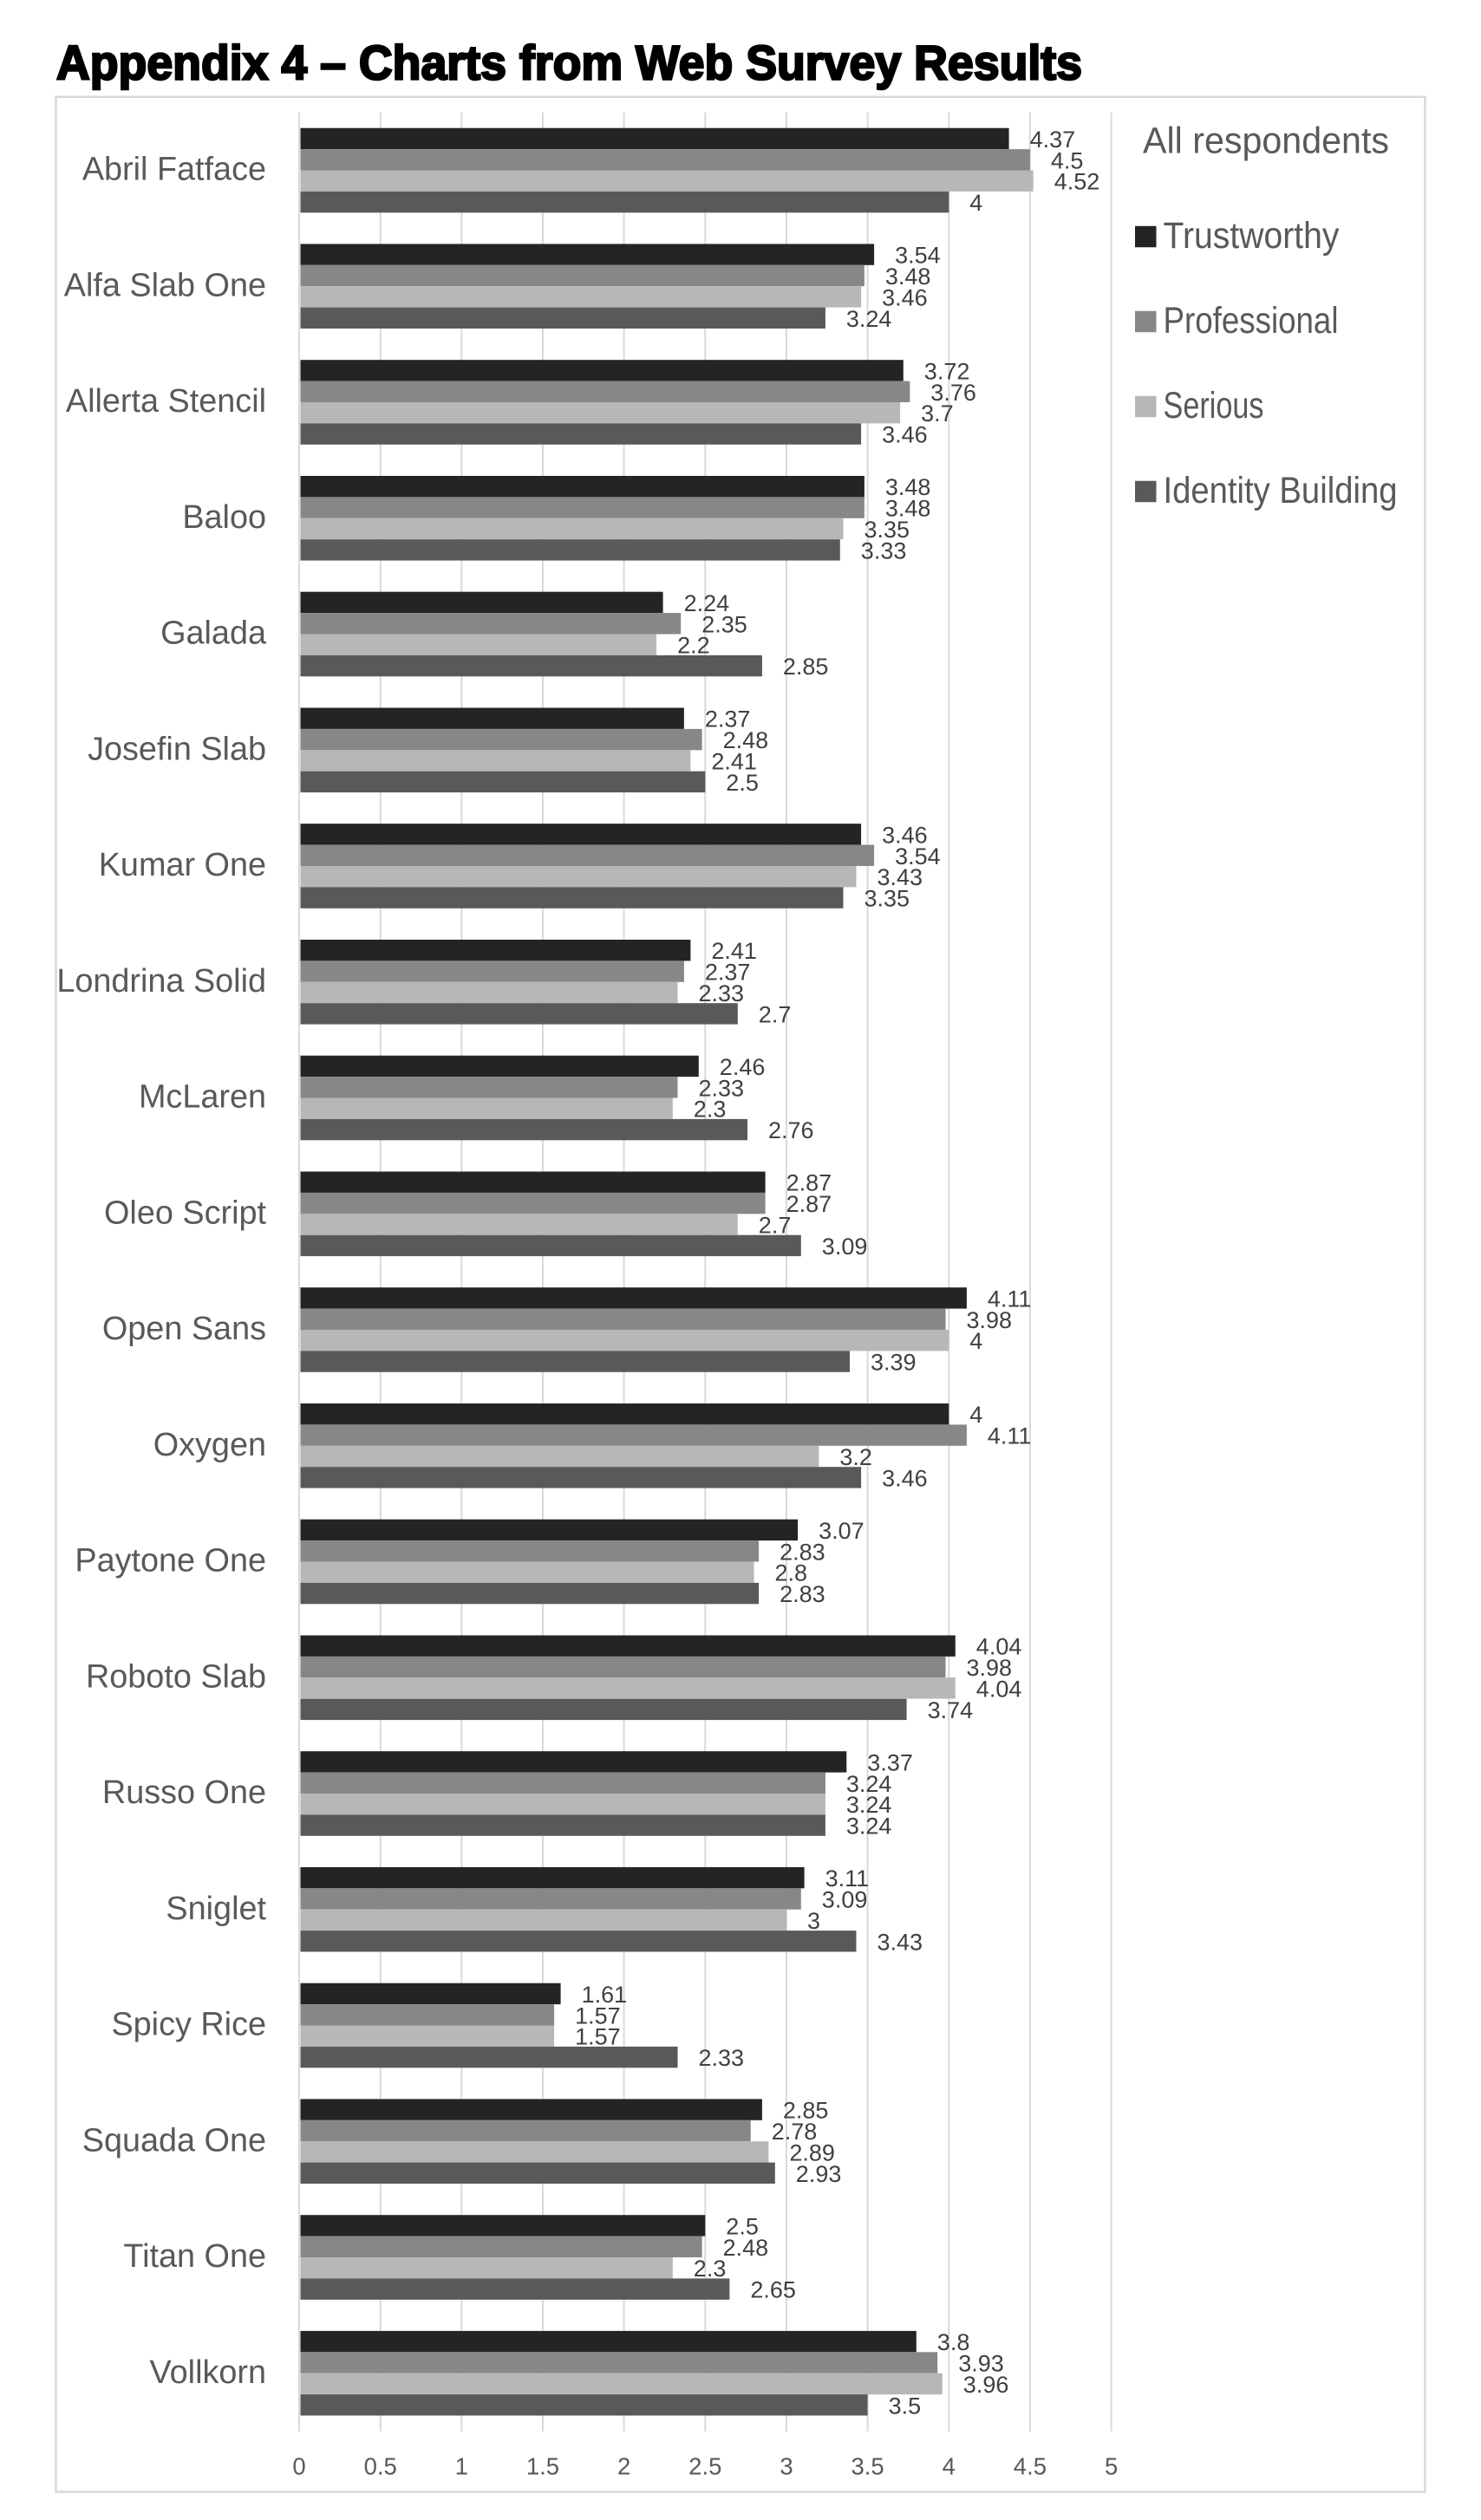 The width and height of the screenshot is (1481, 2520). Describe the element at coordinates (937, 413) in the screenshot. I see `svg-text: 3.7` at that location.